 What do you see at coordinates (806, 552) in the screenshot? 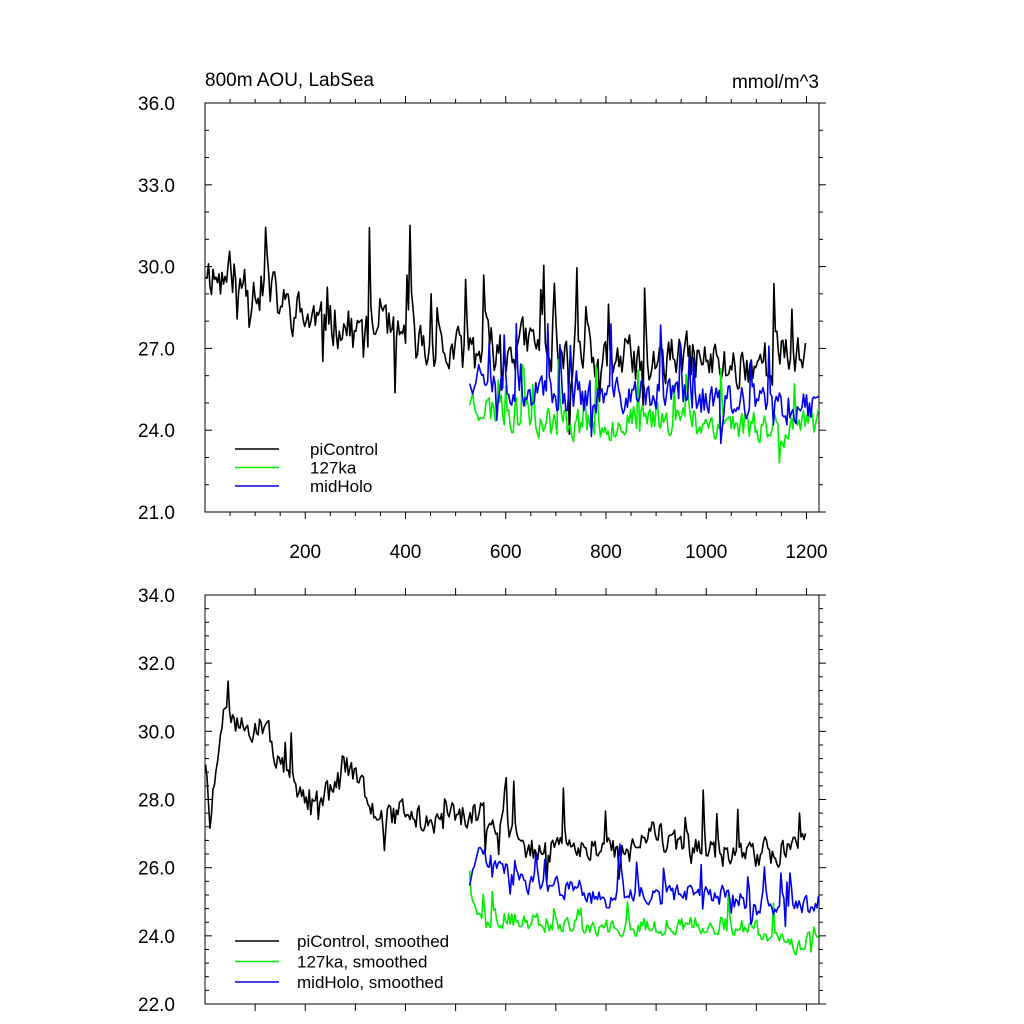
I see `x-tick-label: 1200` at bounding box center [806, 552].